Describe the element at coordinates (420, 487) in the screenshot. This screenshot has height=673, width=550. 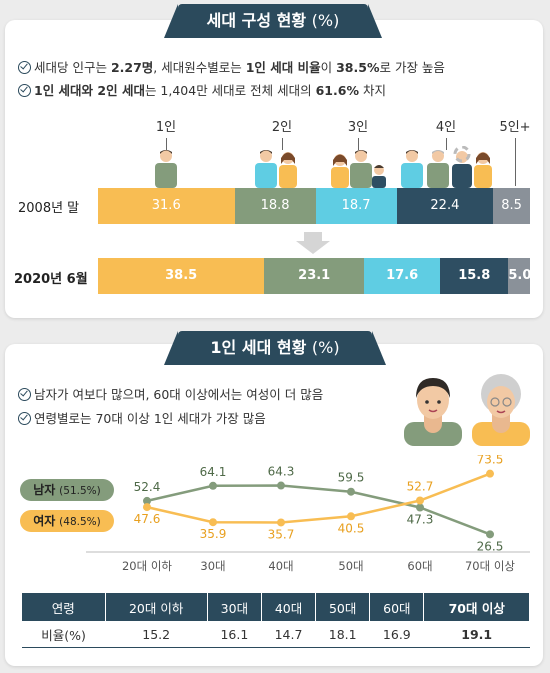
I see `female-data-label: 52.7` at that location.